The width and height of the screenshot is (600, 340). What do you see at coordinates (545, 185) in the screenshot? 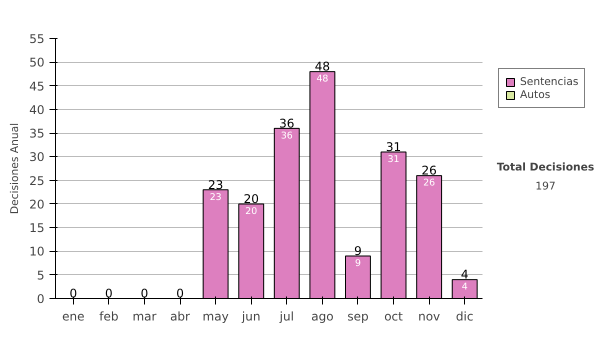
I see `text: 197` at bounding box center [545, 185].